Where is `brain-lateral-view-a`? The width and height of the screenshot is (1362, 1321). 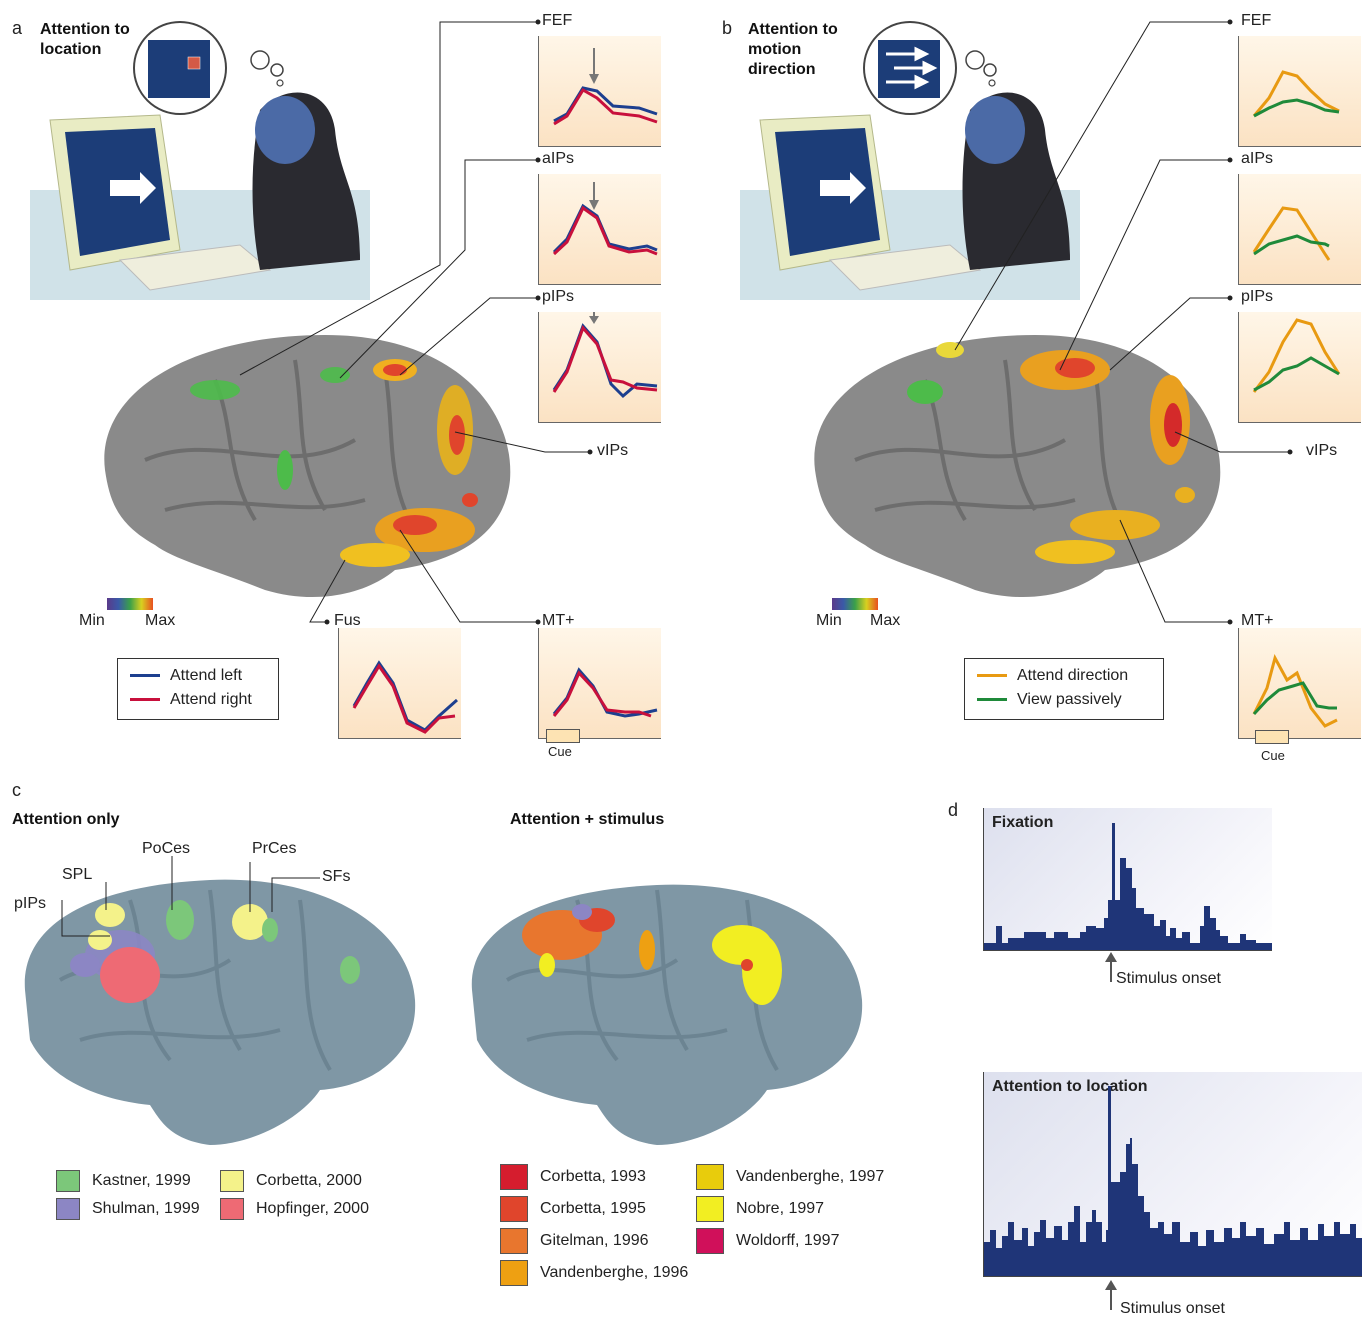 brain-lateral-view-a is located at coordinates (307, 466).